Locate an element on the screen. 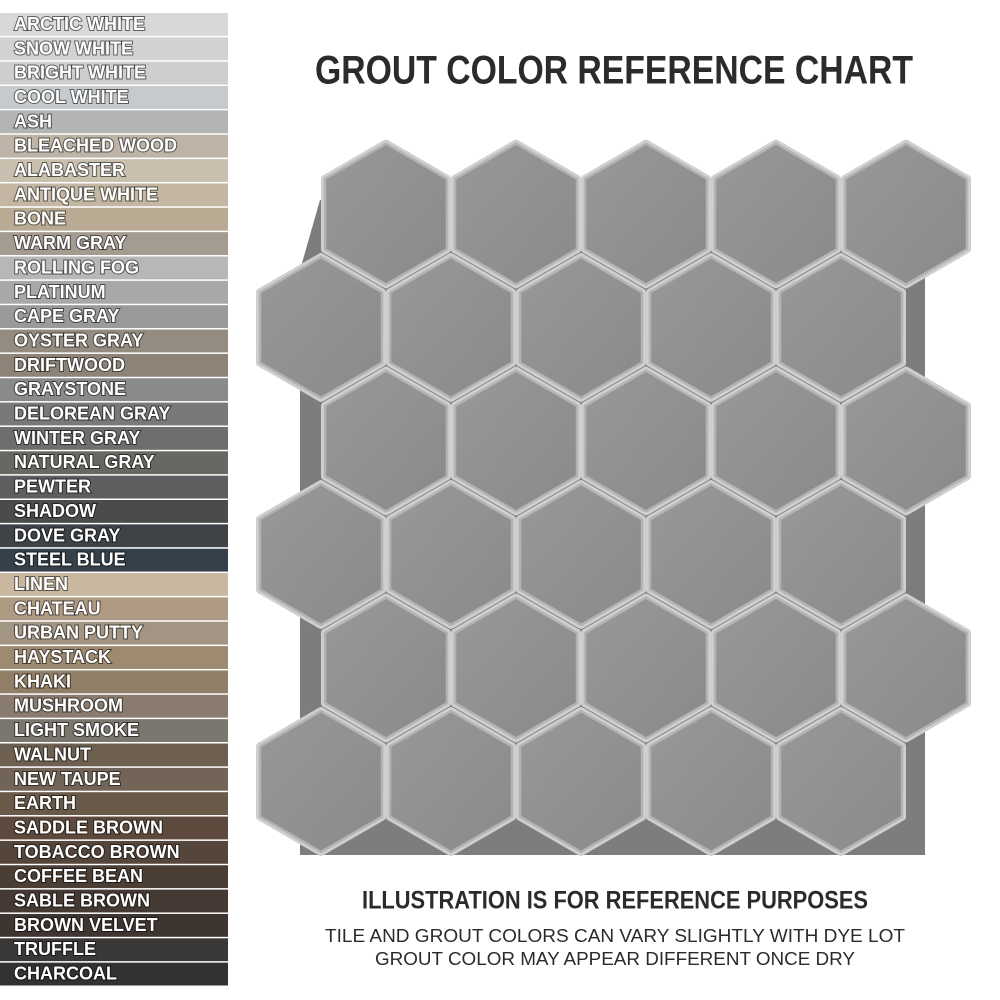 The height and width of the screenshot is (1000, 1000). swatch-label: DOVE GRAY is located at coordinates (67, 535).